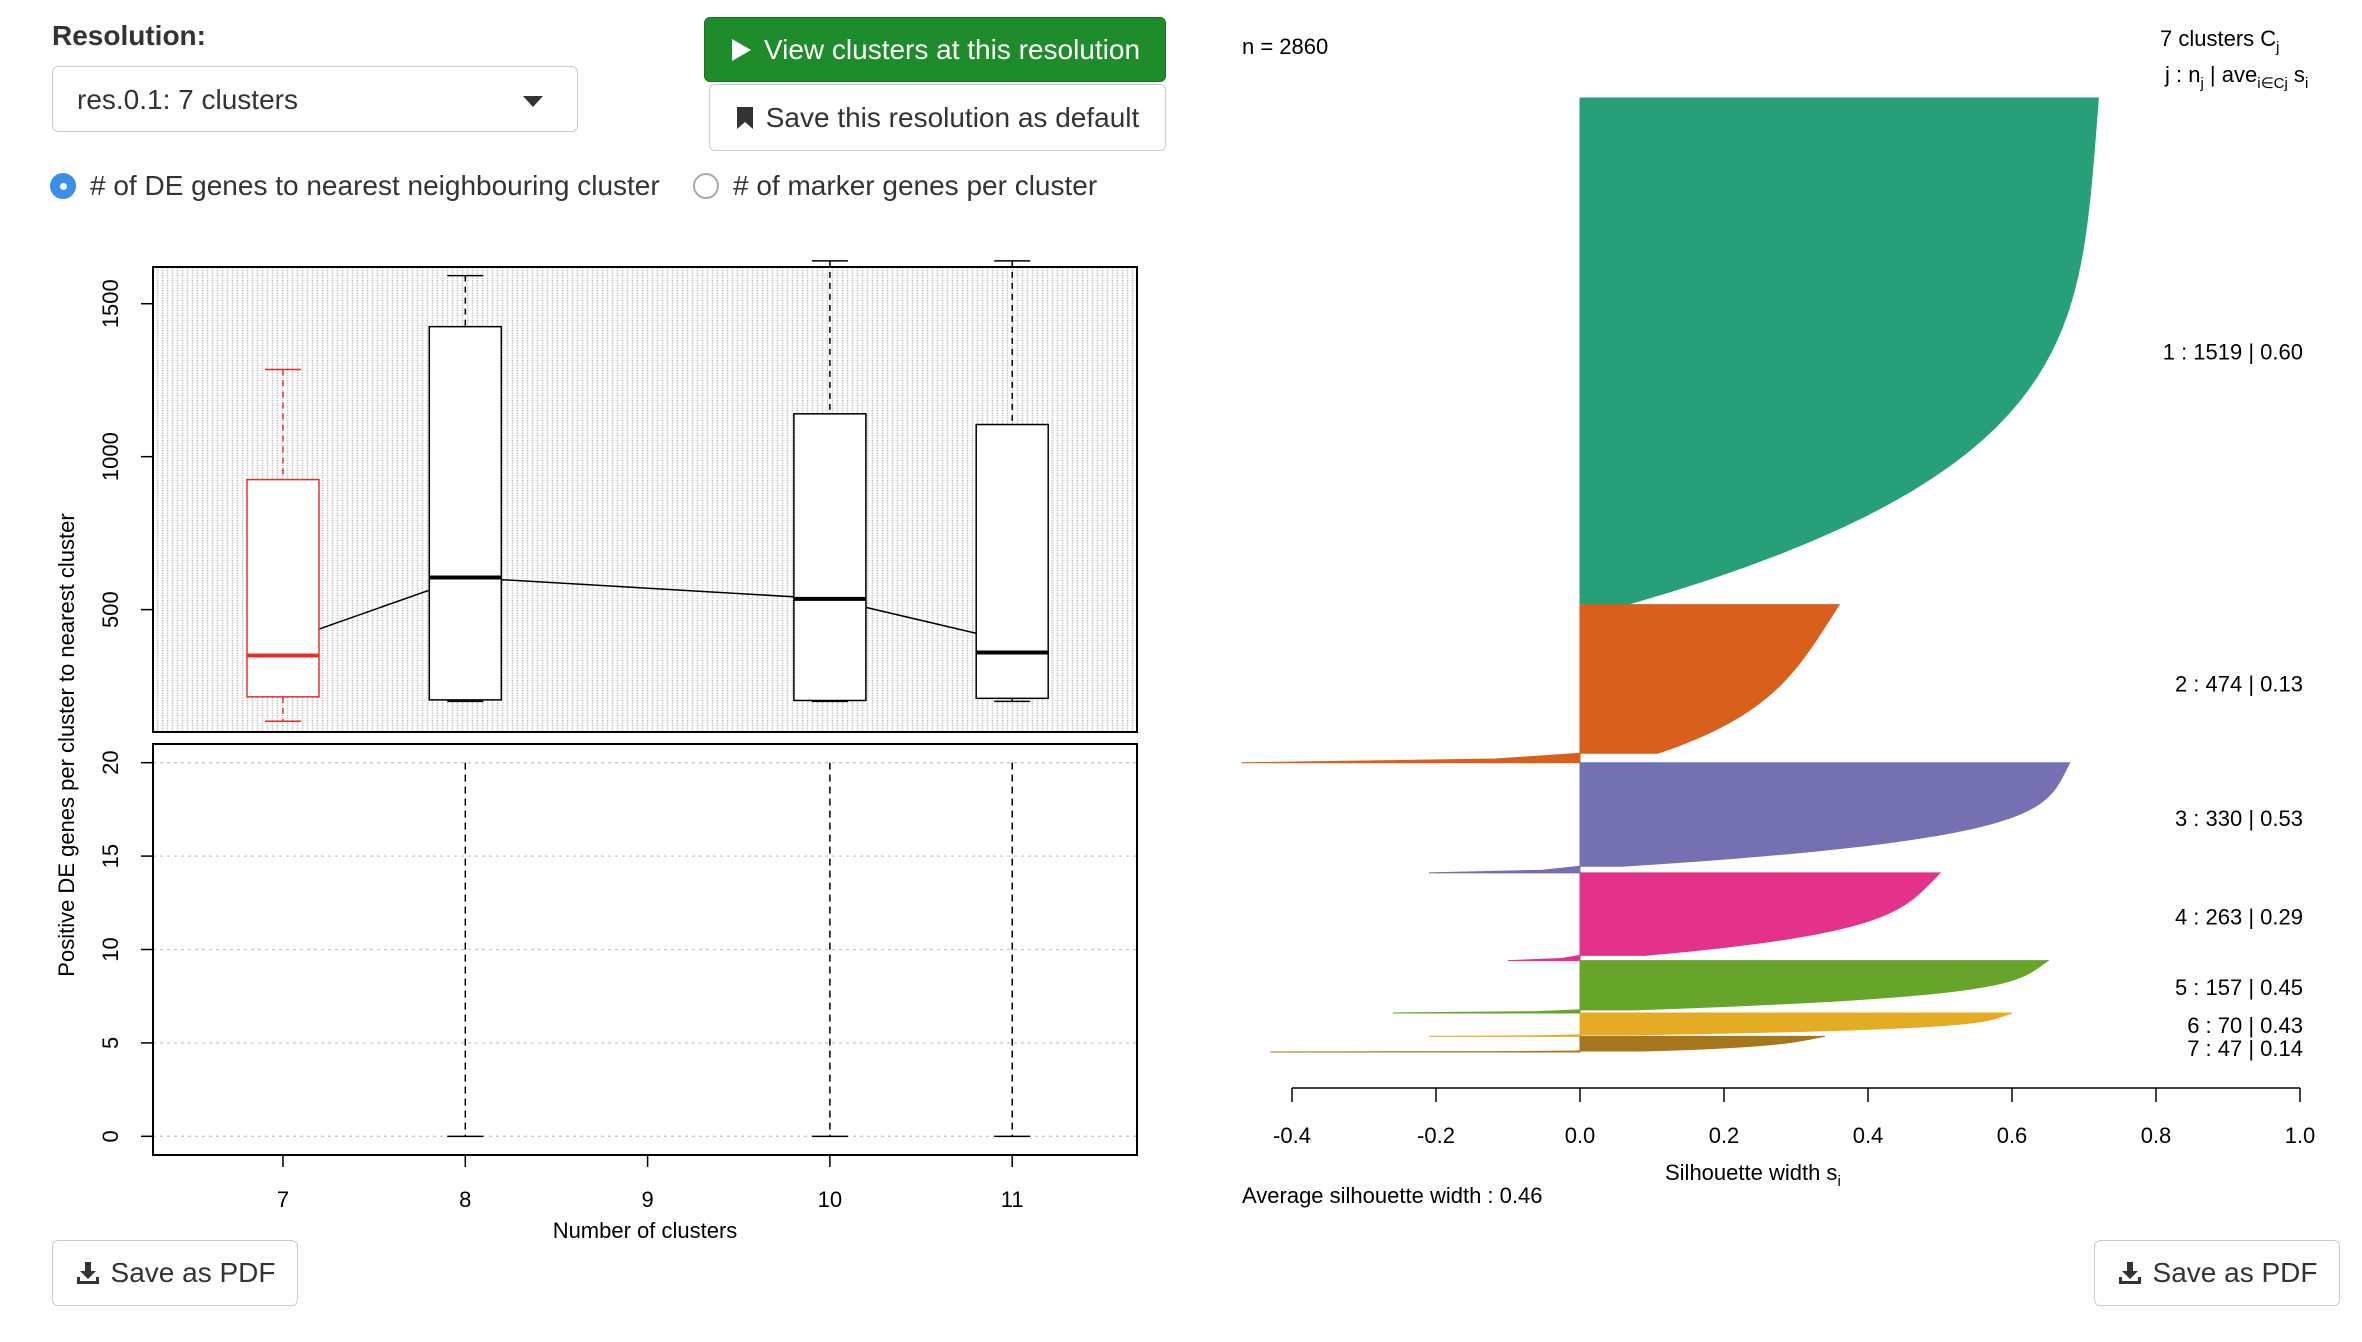 Image resolution: width=2362 pixels, height=1342 pixels. Describe the element at coordinates (110, 609) in the screenshot. I see `upper-y-tick-label: 500` at that location.